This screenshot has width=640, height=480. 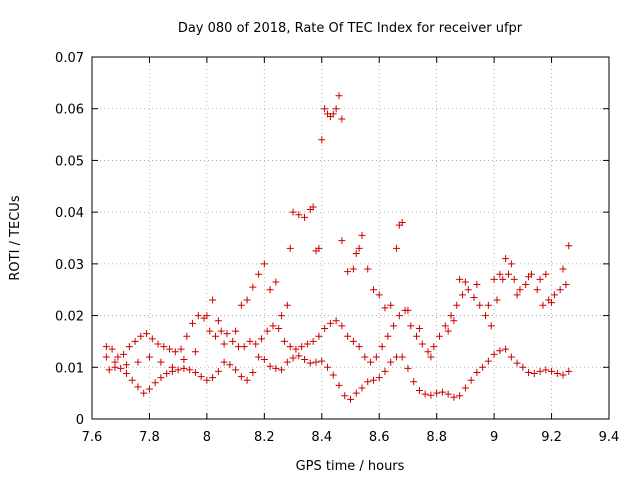 I want to click on y-tick-label: 0.01, so click(x=69, y=368).